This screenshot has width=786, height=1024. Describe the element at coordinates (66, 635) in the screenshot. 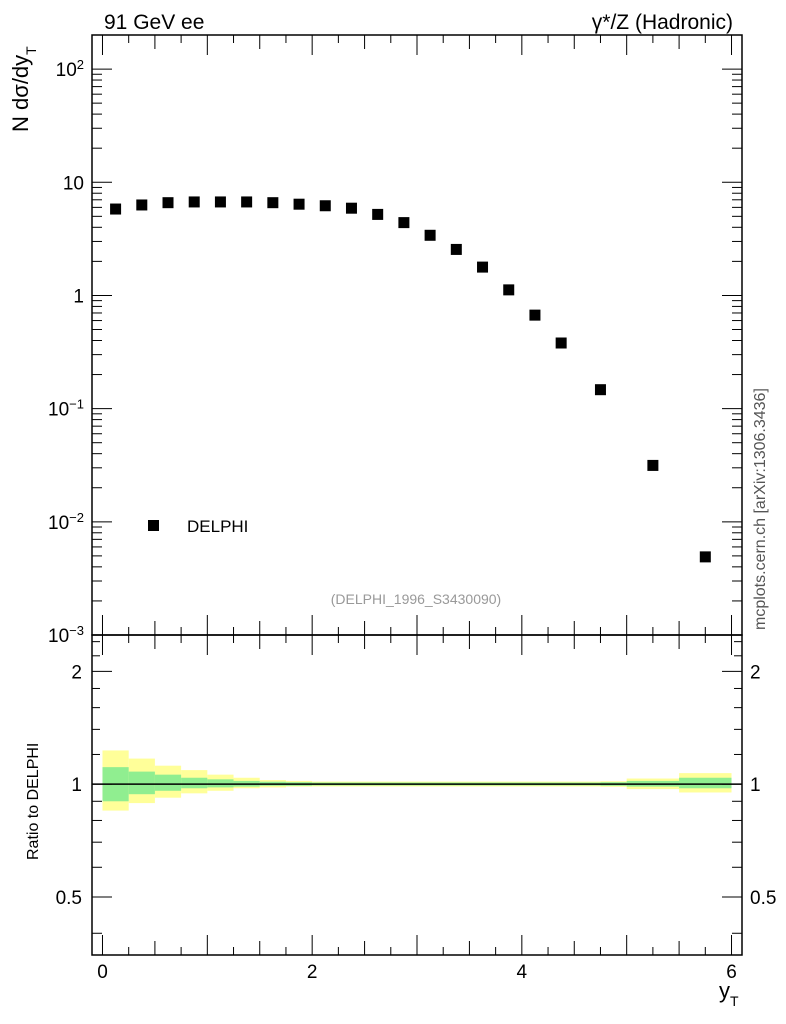

I see `y-tick-label: 10⁻³` at that location.